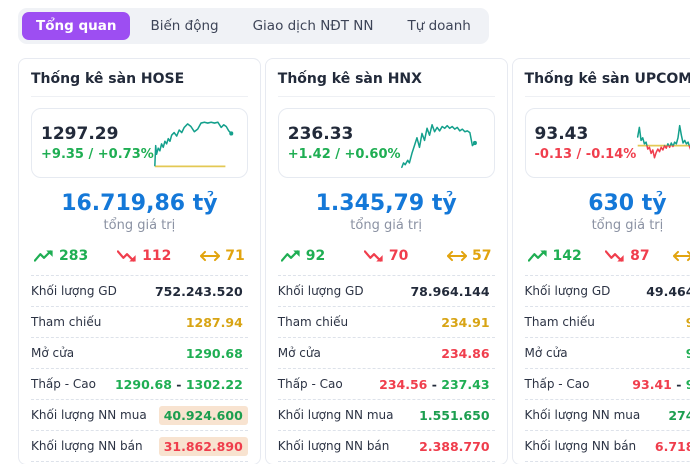 Image resolution: width=690 pixels, height=464 pixels. I want to click on advancers-count: 92, so click(315, 256).